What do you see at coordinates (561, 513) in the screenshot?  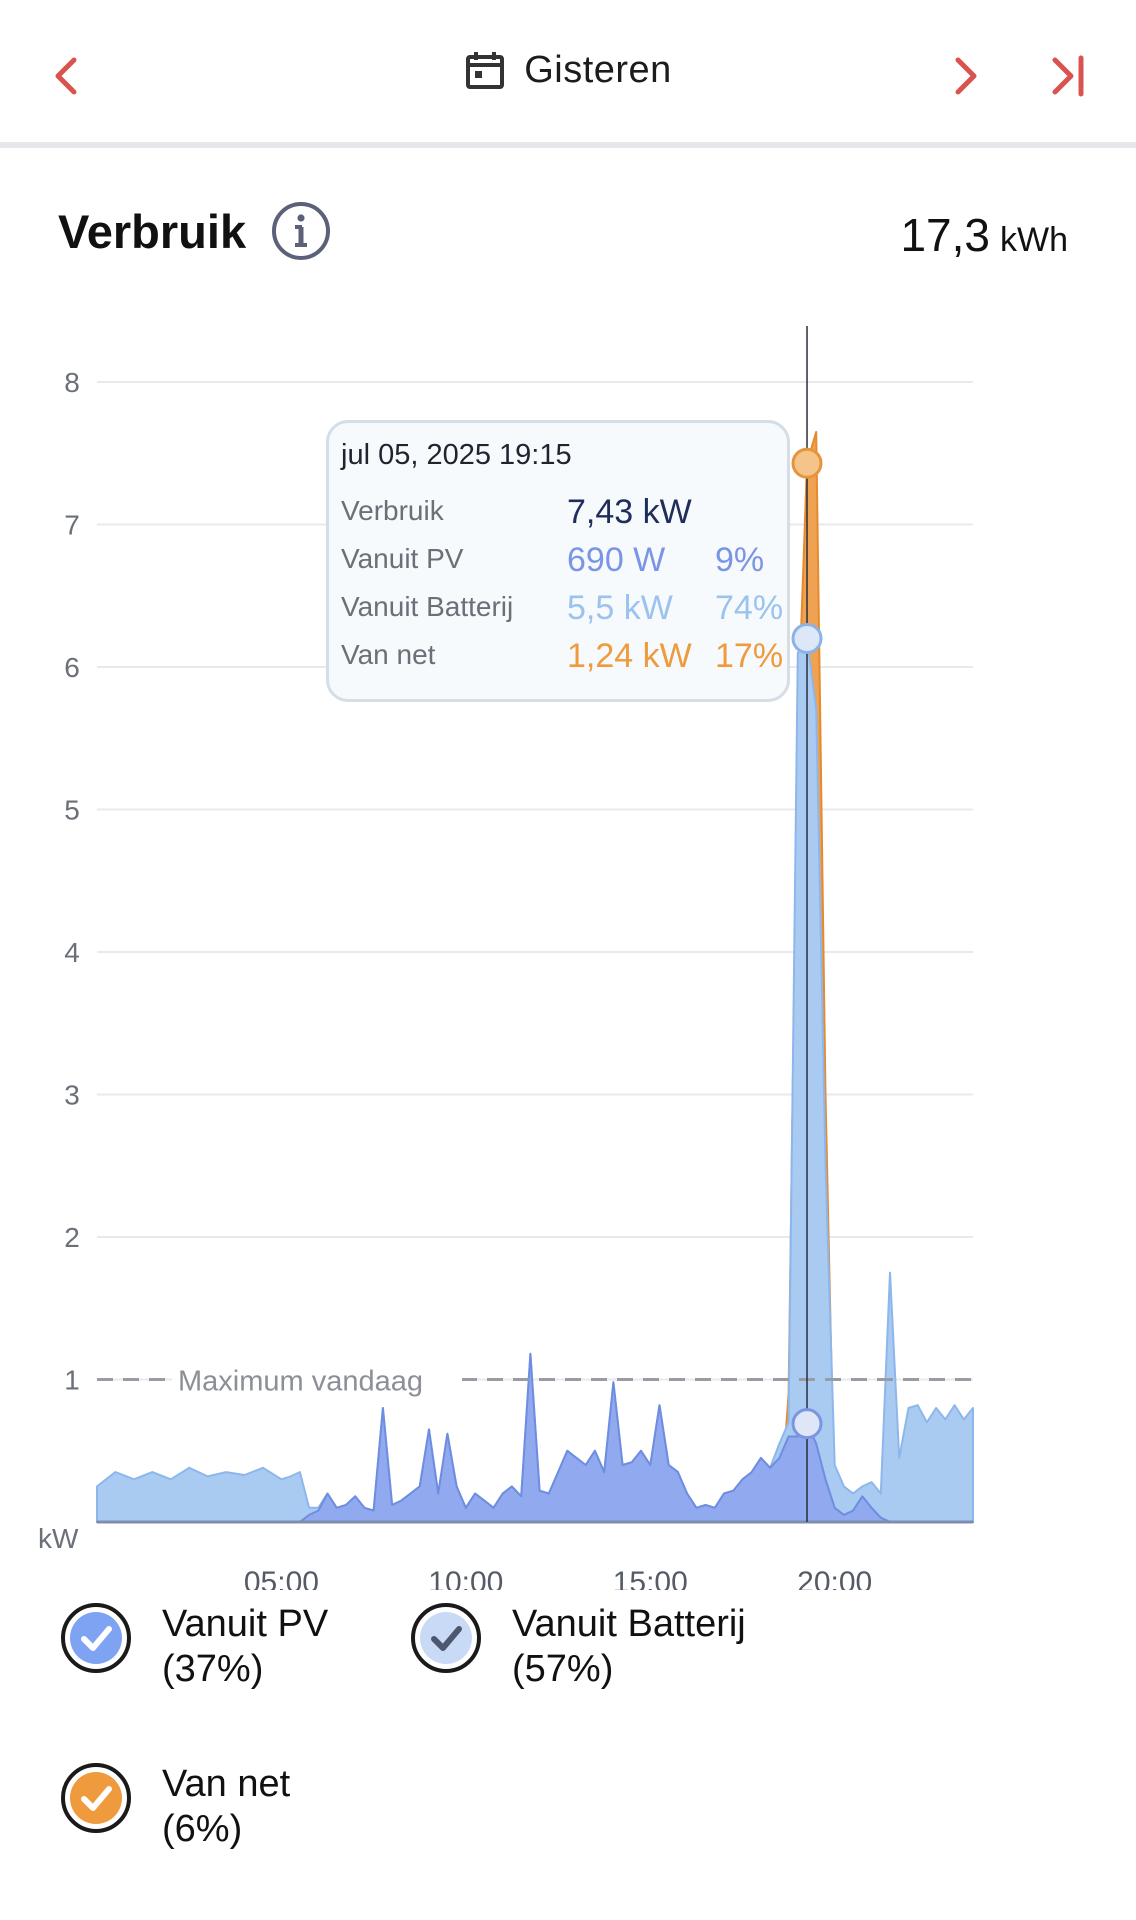 I see `tooltip-row-consumption: Verbruik 7,43 kW` at bounding box center [561, 513].